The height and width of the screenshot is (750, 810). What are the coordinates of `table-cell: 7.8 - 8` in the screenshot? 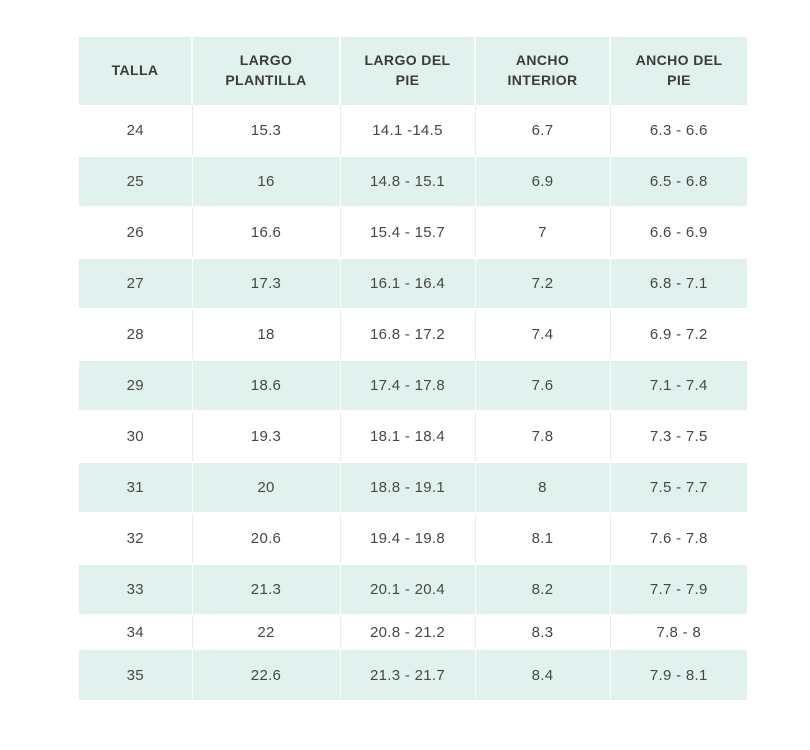 It's located at (678, 632).